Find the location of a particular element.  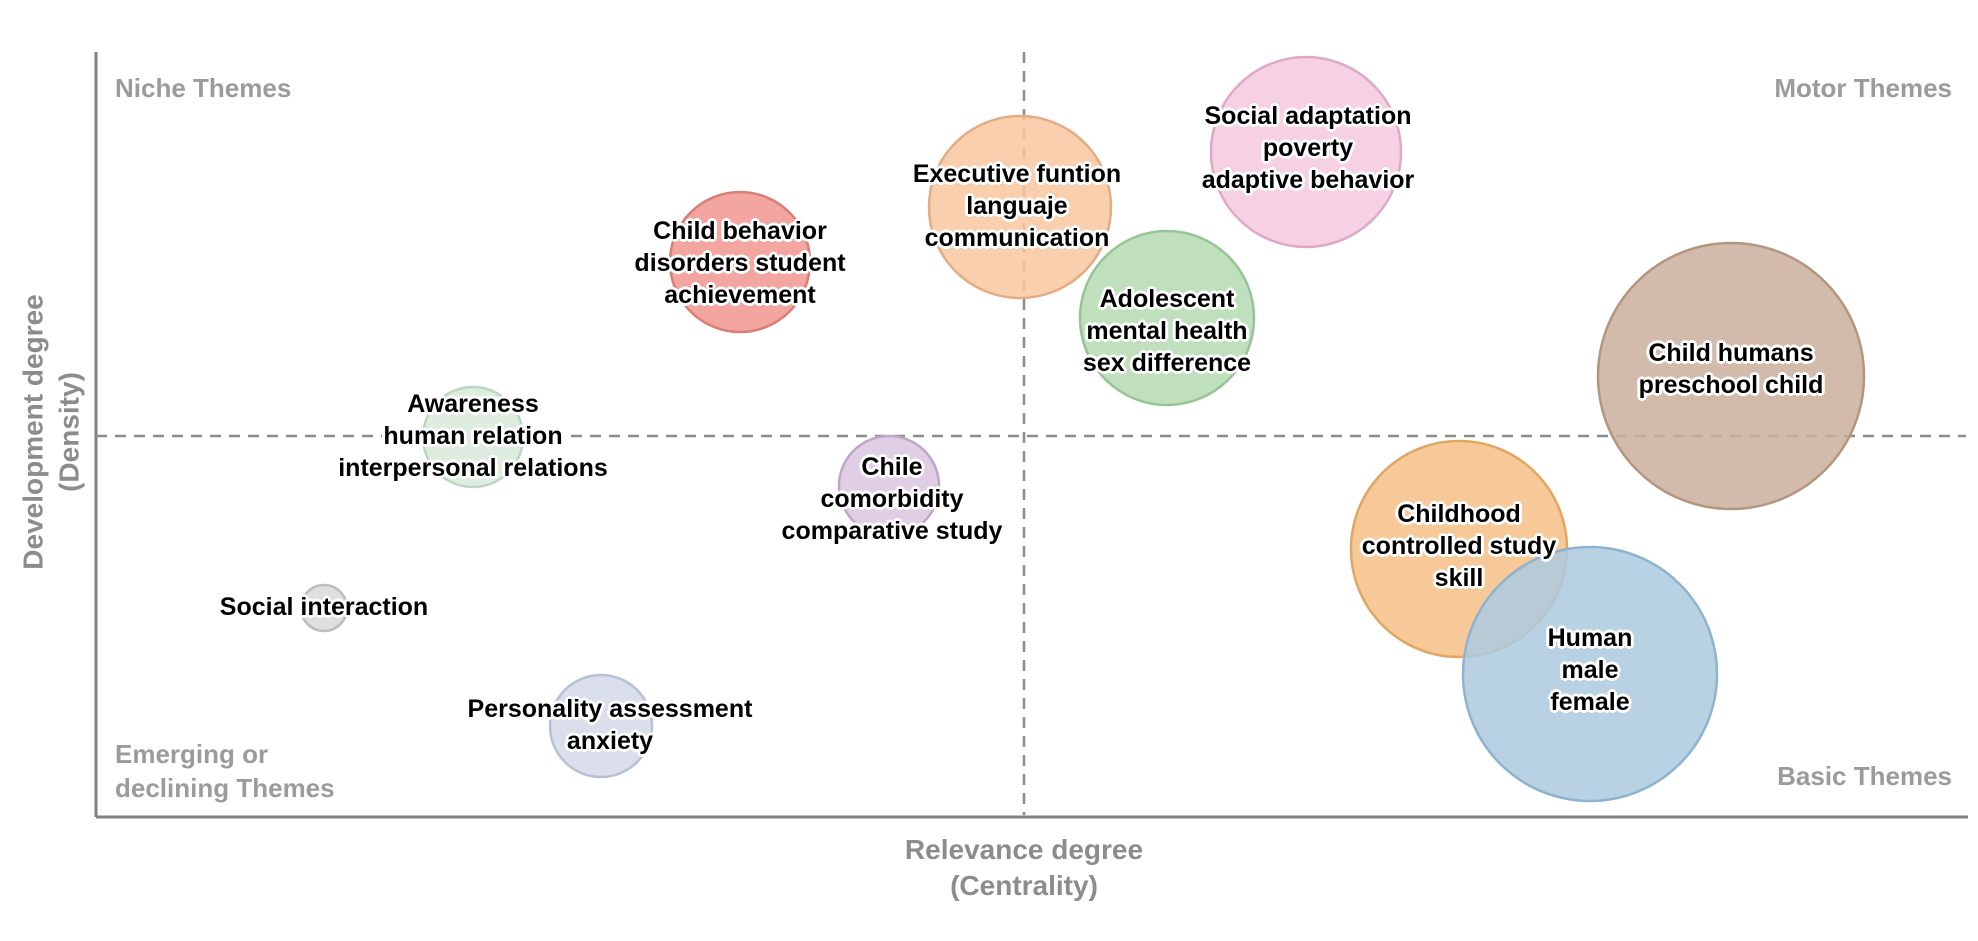

bubble-social-adaptation is located at coordinates (1306, 152).